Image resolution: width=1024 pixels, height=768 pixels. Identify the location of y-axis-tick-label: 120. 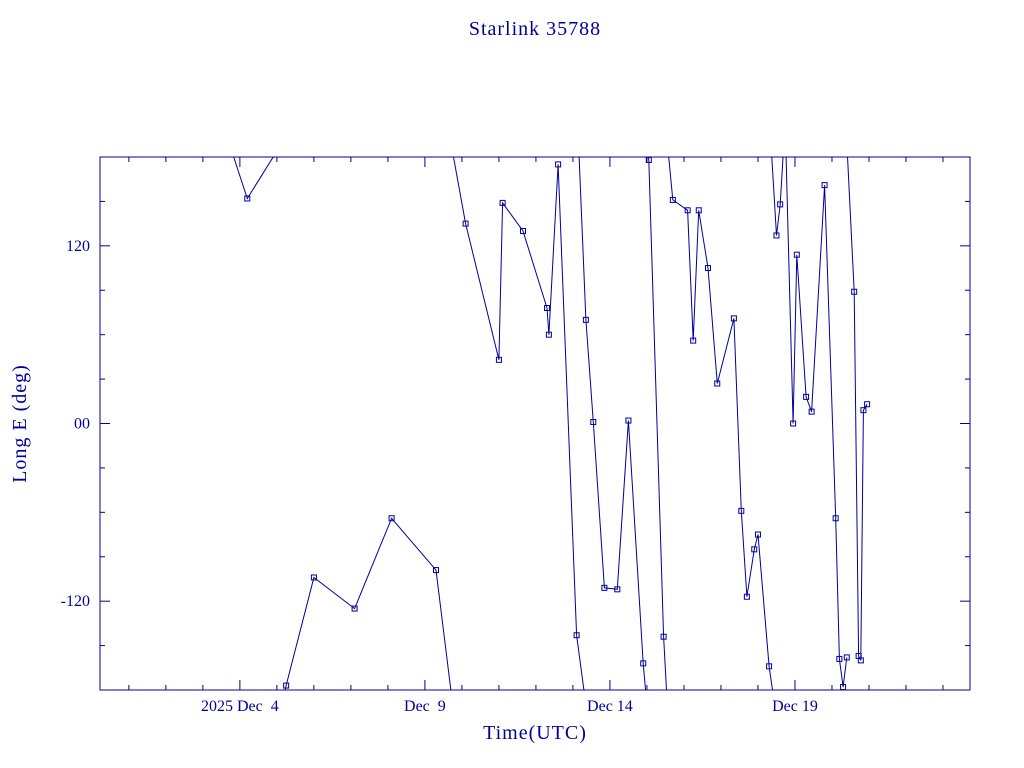
(78, 246).